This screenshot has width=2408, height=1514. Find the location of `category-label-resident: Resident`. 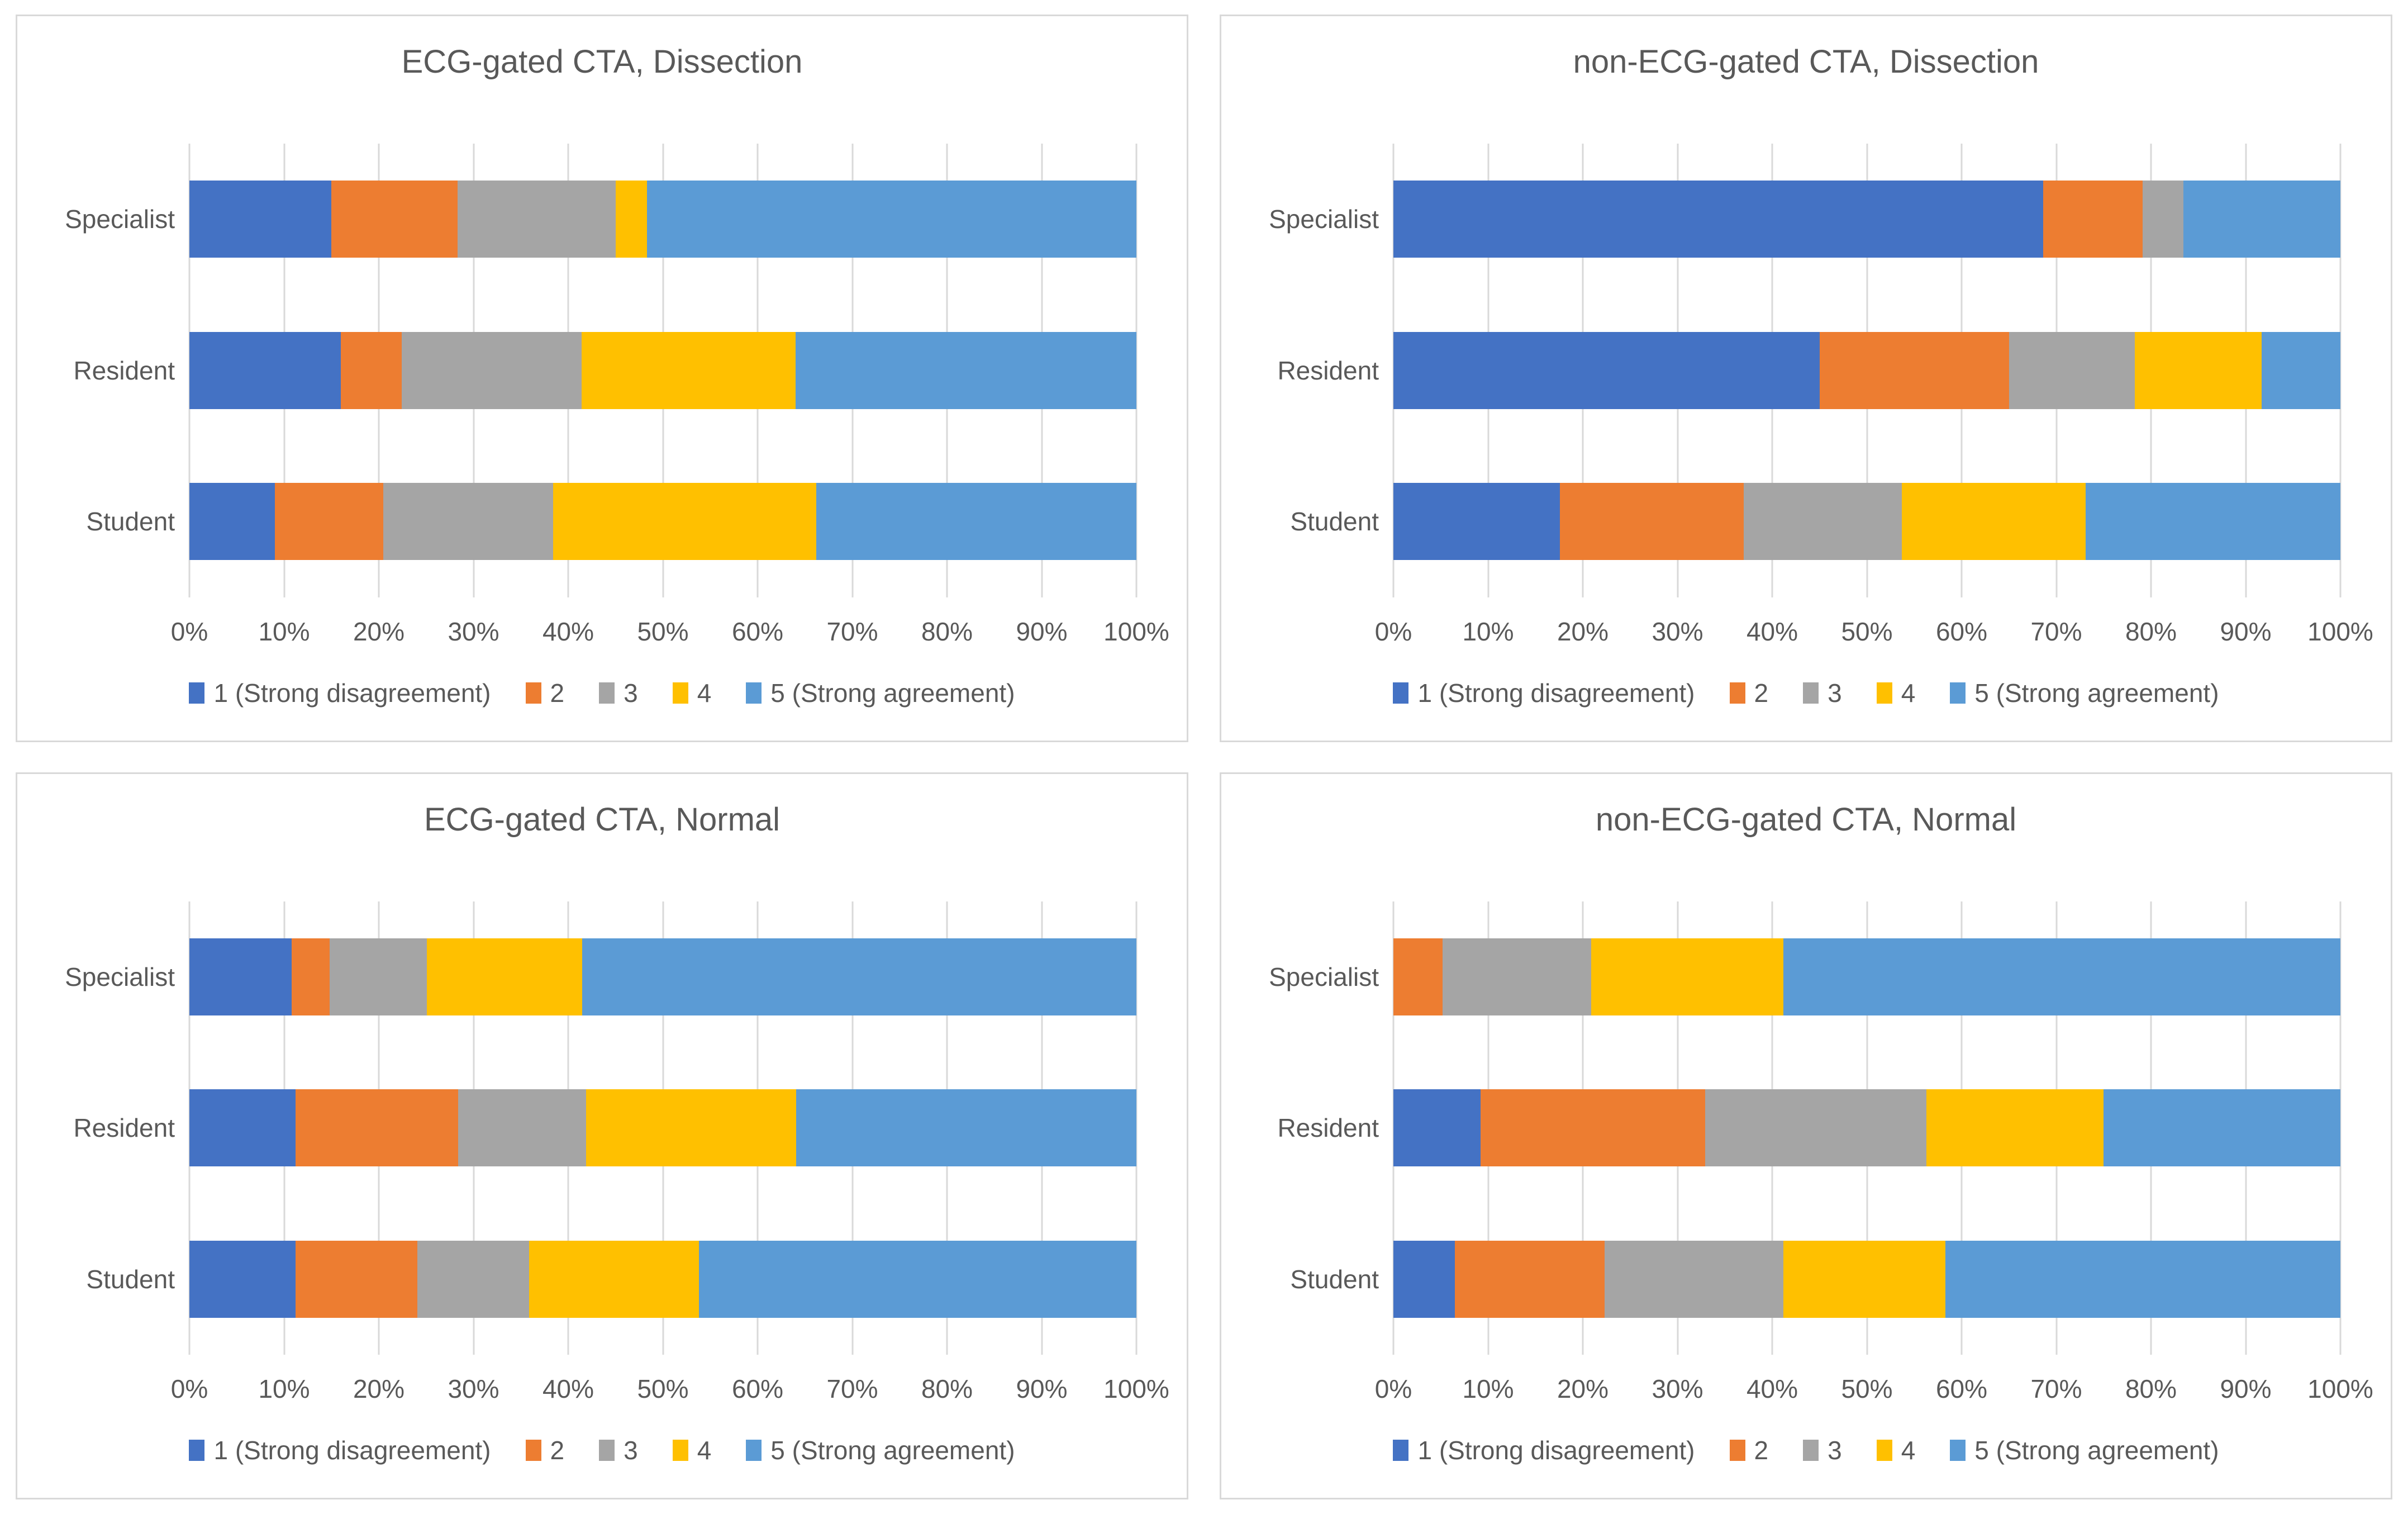

category-label-resident: Resident is located at coordinates (124, 1128).